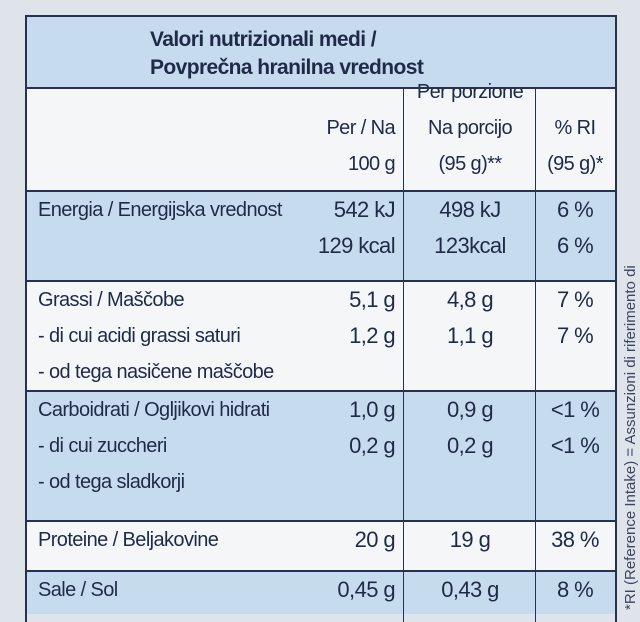 This screenshot has width=640, height=622. What do you see at coordinates (154, 410) in the screenshot?
I see `row-label: Carboidrati / Ogljikovi hidrati` at bounding box center [154, 410].